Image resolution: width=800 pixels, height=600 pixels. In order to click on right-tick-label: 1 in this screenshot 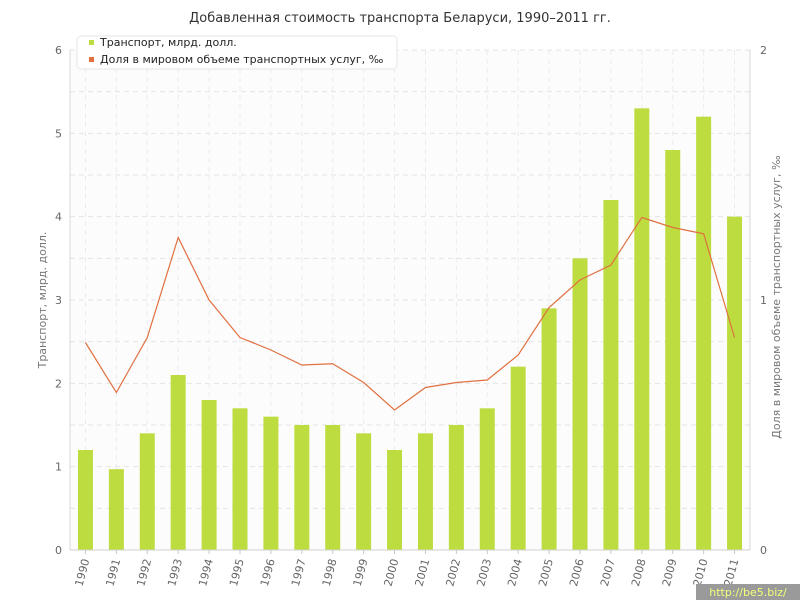, I will do `click(763, 300)`.